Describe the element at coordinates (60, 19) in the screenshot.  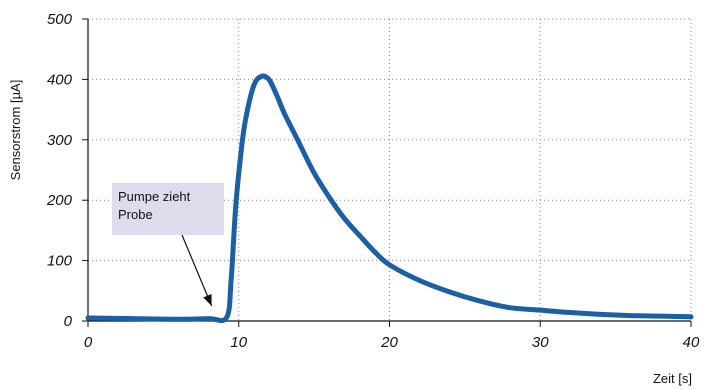
I see `y-tick-label-5: 500` at that location.